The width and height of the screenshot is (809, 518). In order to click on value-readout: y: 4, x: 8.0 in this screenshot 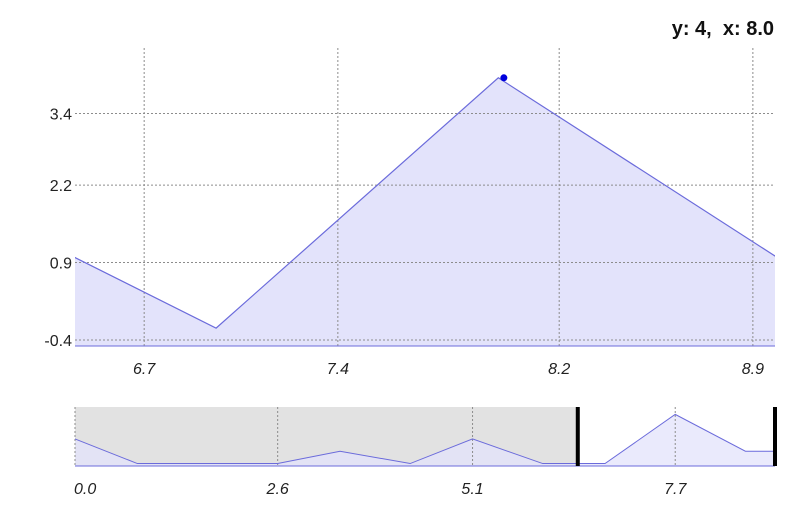, I will do `click(723, 29)`.